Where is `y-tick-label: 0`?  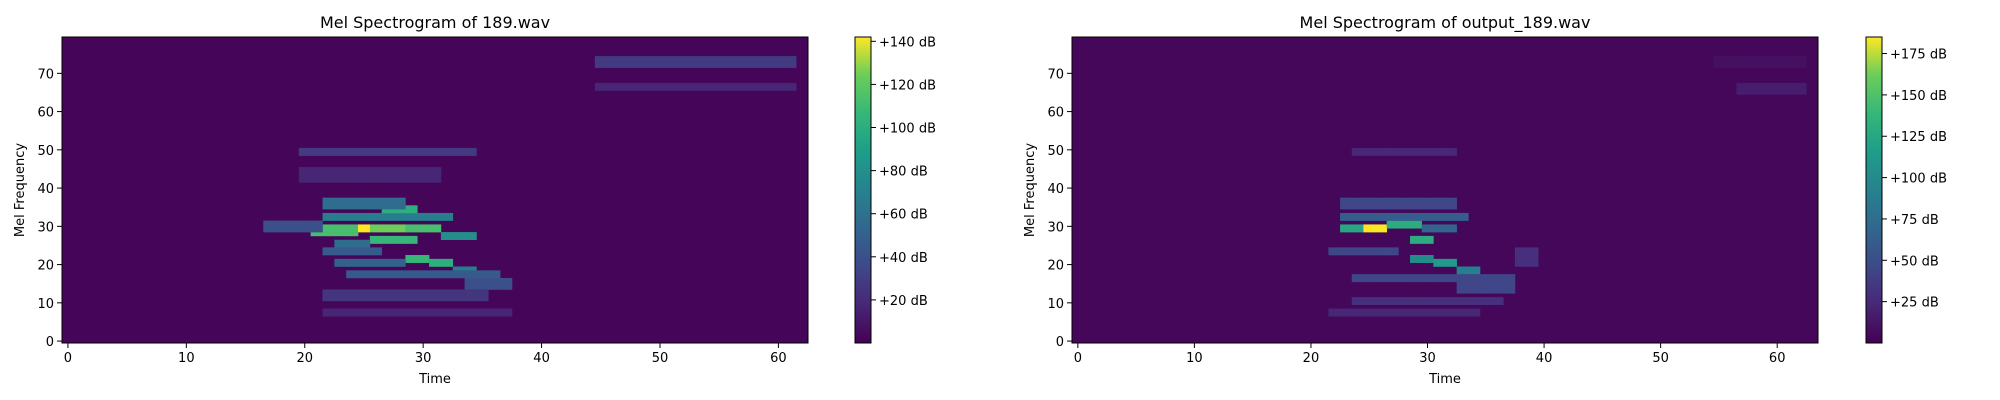
y-tick-label: 0 is located at coordinates (1060, 342).